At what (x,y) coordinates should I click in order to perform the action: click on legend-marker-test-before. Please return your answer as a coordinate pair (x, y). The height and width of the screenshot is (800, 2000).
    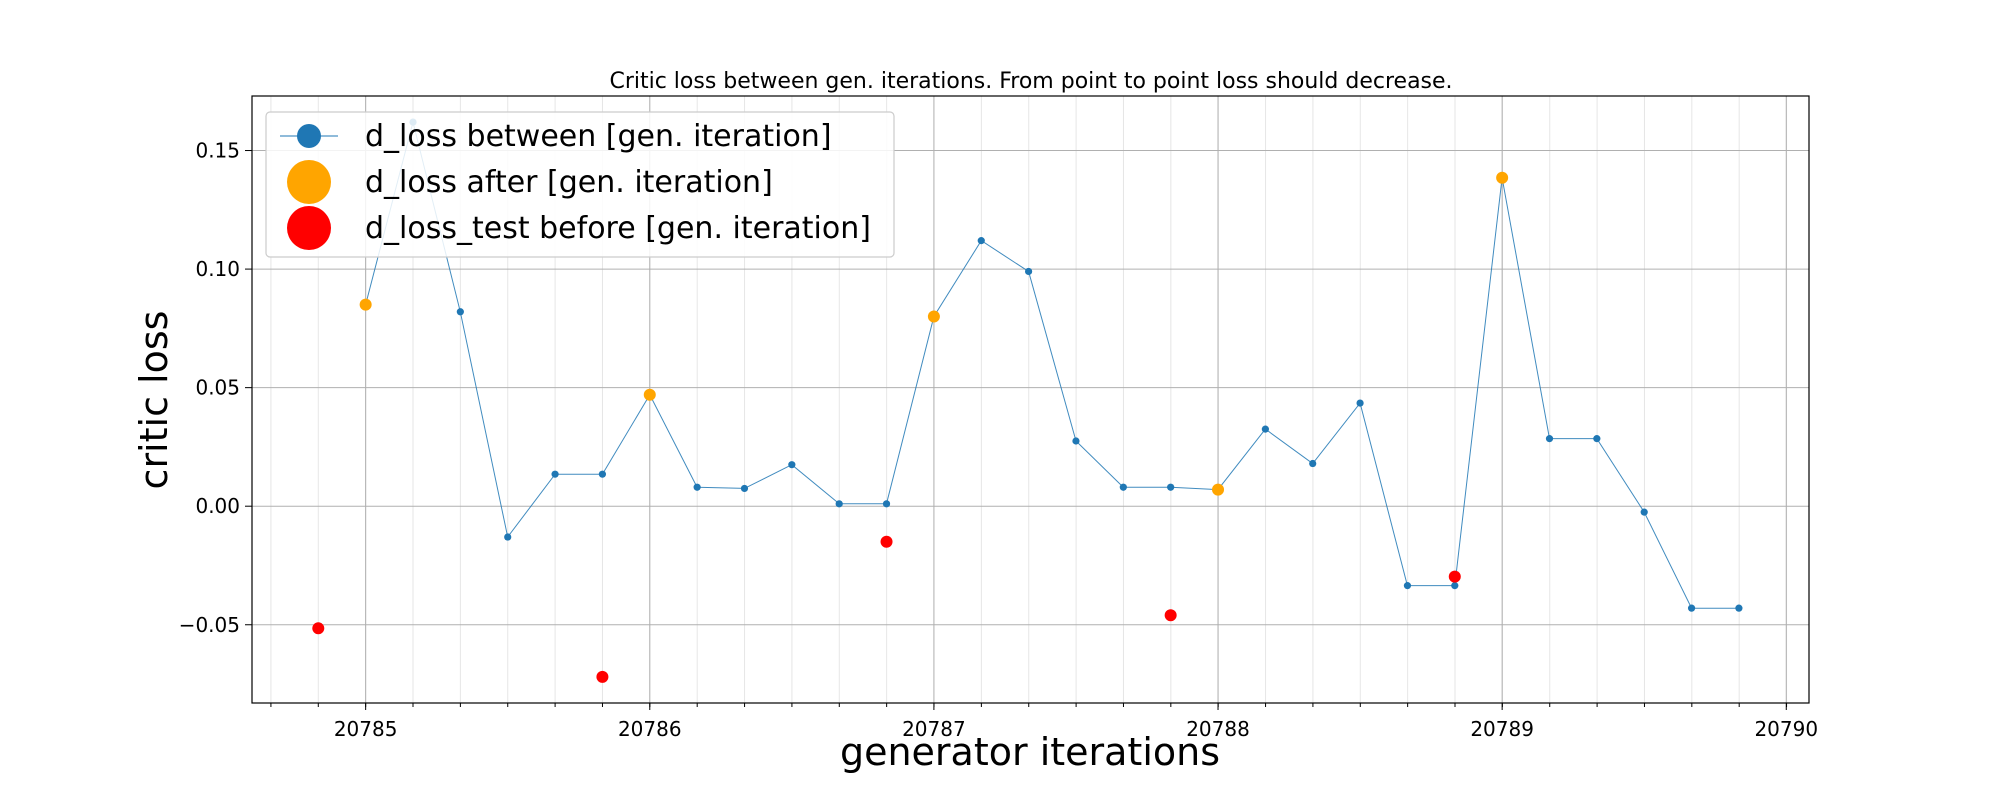
    Looking at the image, I should click on (309, 228).